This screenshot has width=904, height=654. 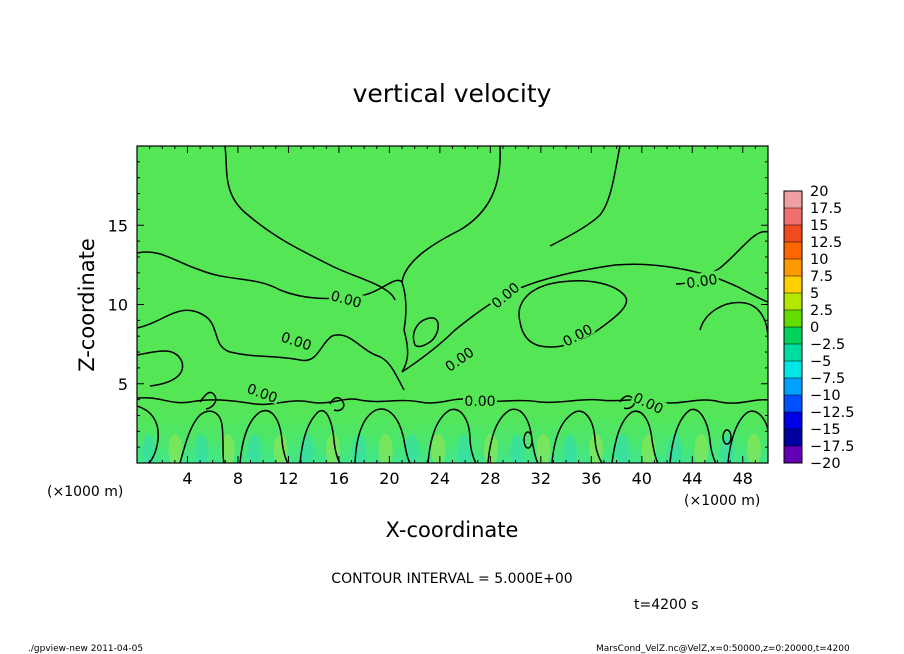 I want to click on footer-left: ./gpview-new 2011-04-05, so click(x=85, y=649).